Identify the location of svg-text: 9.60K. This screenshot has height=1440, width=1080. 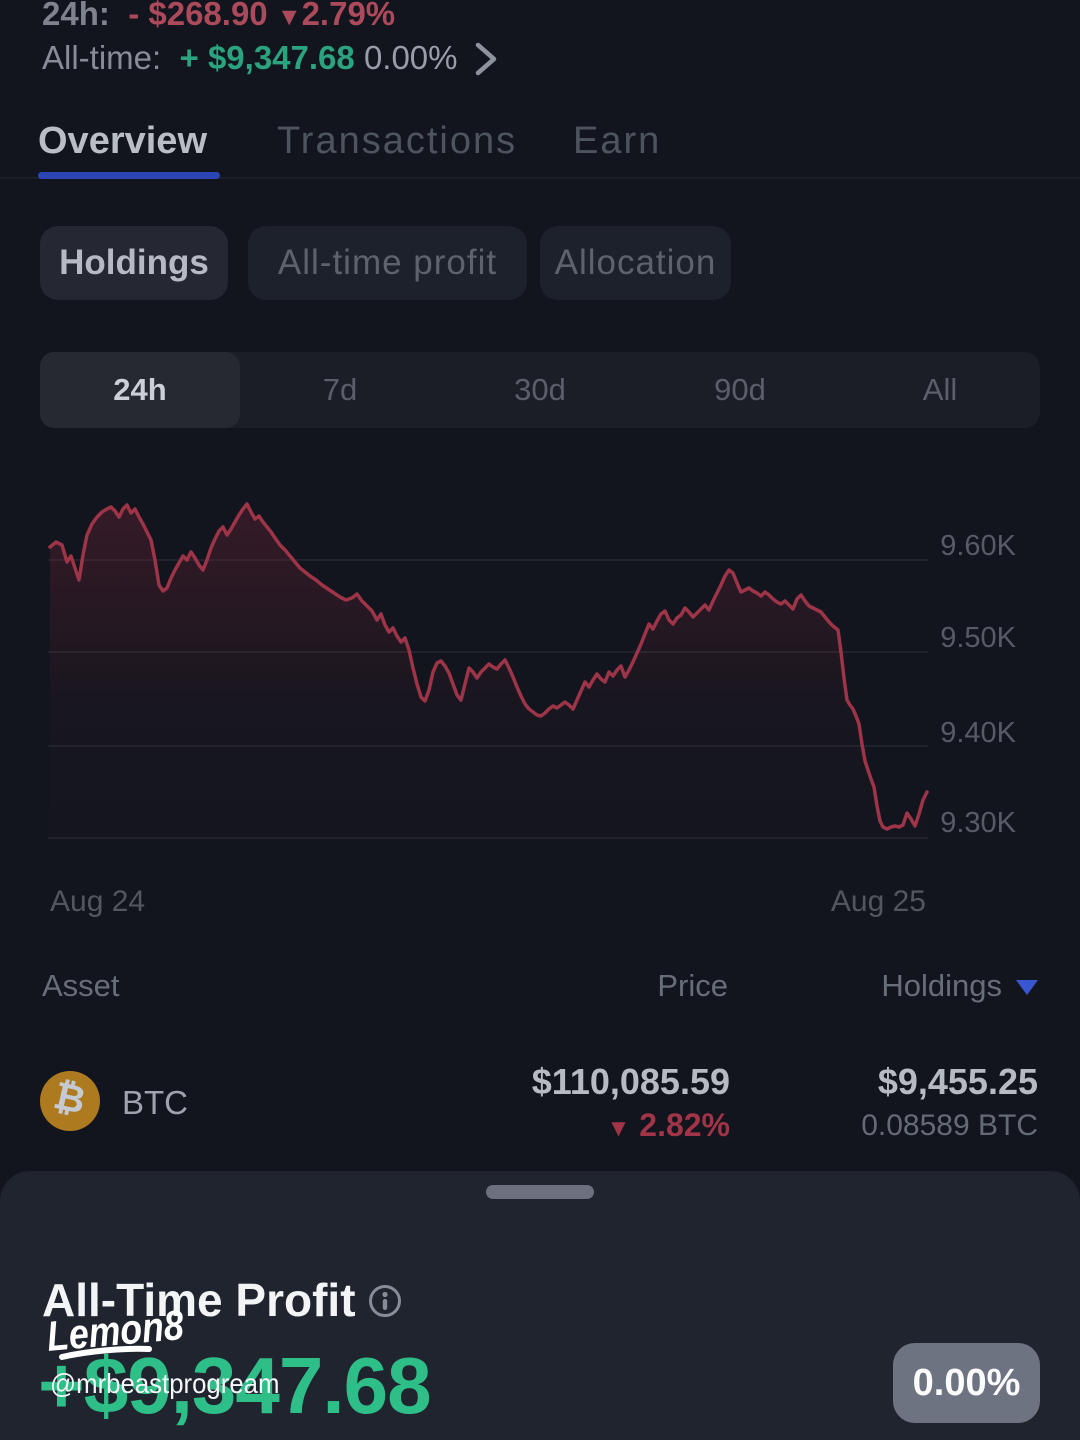
(978, 546).